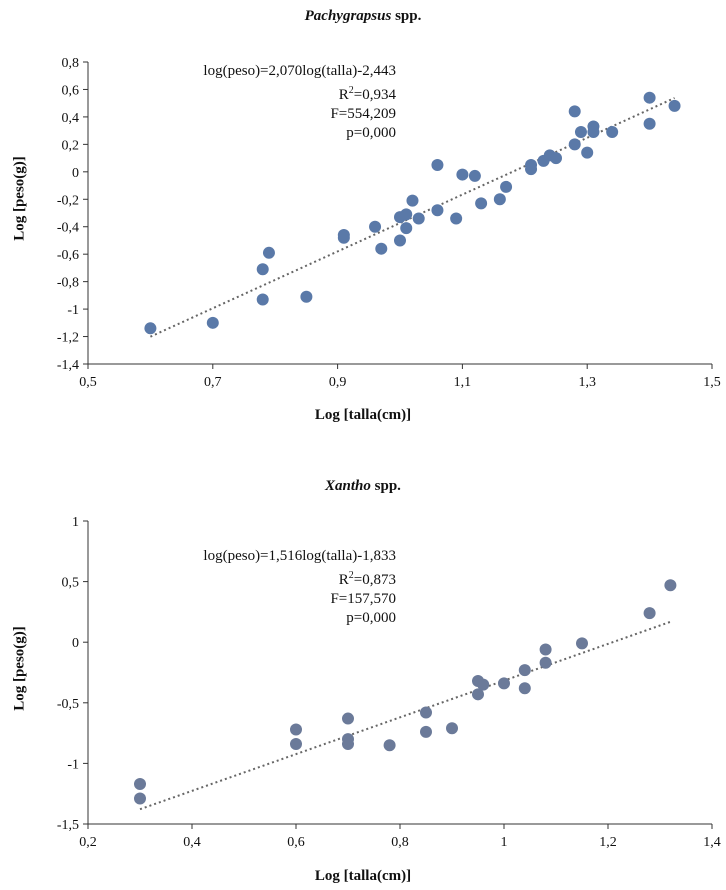 The width and height of the screenshot is (726, 890). What do you see at coordinates (348, 16) in the screenshot?
I see `chart-title-genus: Pachygrapsus` at bounding box center [348, 16].